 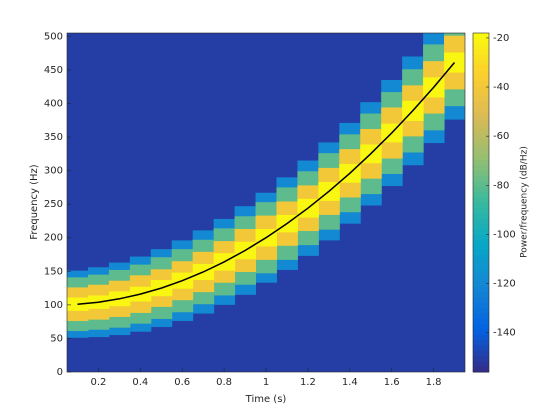 I want to click on y-tick-label: 150, so click(x=53, y=271).